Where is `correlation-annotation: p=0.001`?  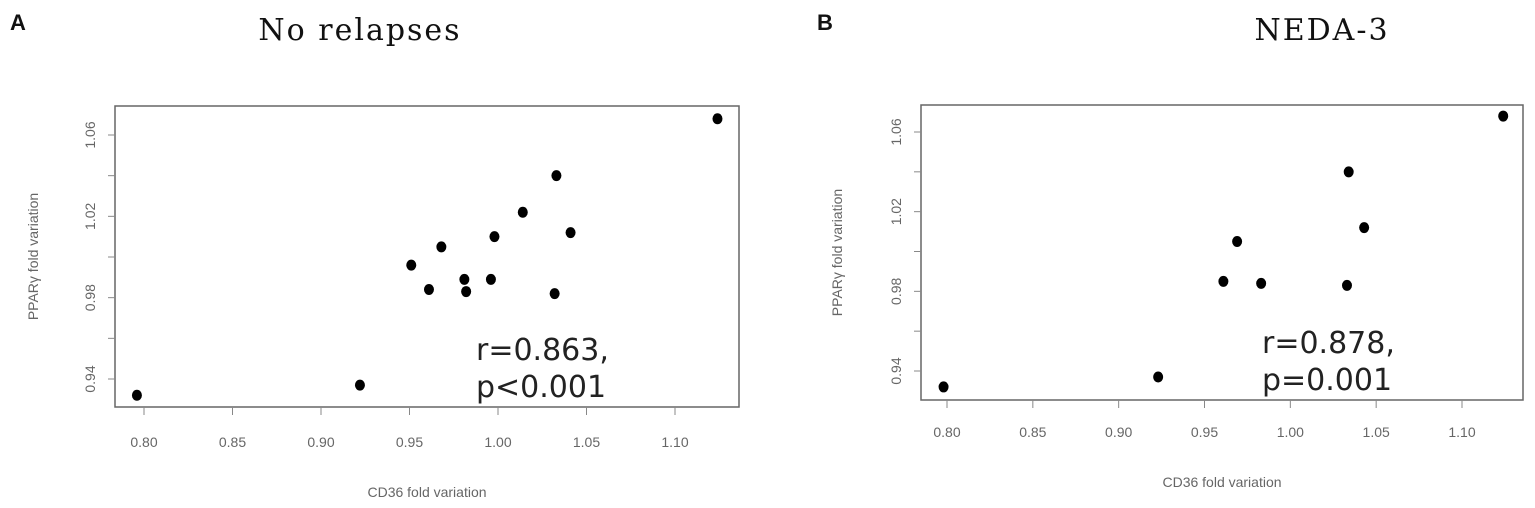 correlation-annotation: p=0.001 is located at coordinates (1327, 380).